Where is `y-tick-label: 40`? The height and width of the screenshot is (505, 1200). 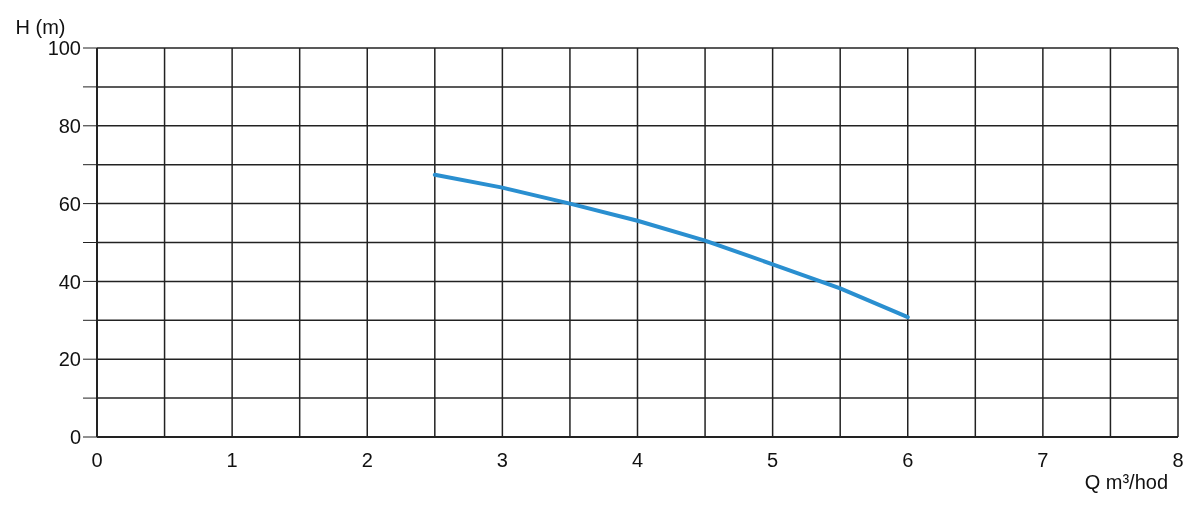
y-tick-label: 40 is located at coordinates (69, 281).